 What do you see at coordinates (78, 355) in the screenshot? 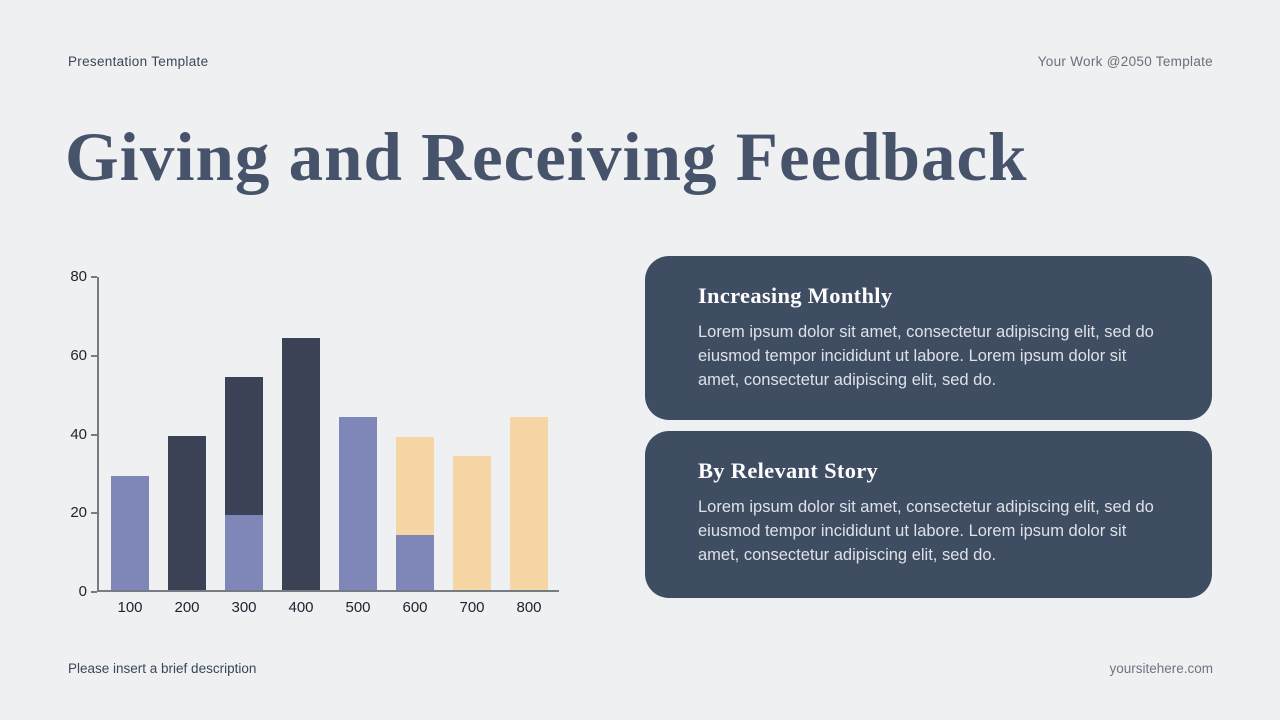
I see `y-tick-label: 60` at bounding box center [78, 355].